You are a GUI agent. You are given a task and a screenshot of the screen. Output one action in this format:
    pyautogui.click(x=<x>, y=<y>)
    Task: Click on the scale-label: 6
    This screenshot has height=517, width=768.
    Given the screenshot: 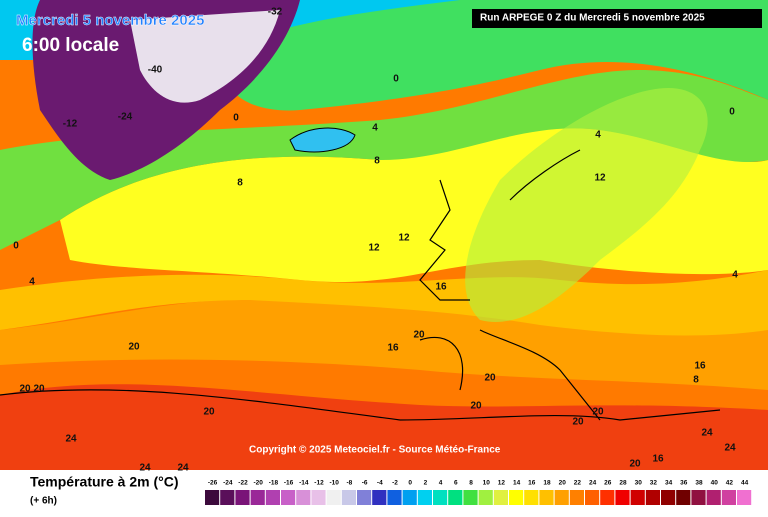 What is the action you would take?
    pyautogui.click(x=456, y=483)
    